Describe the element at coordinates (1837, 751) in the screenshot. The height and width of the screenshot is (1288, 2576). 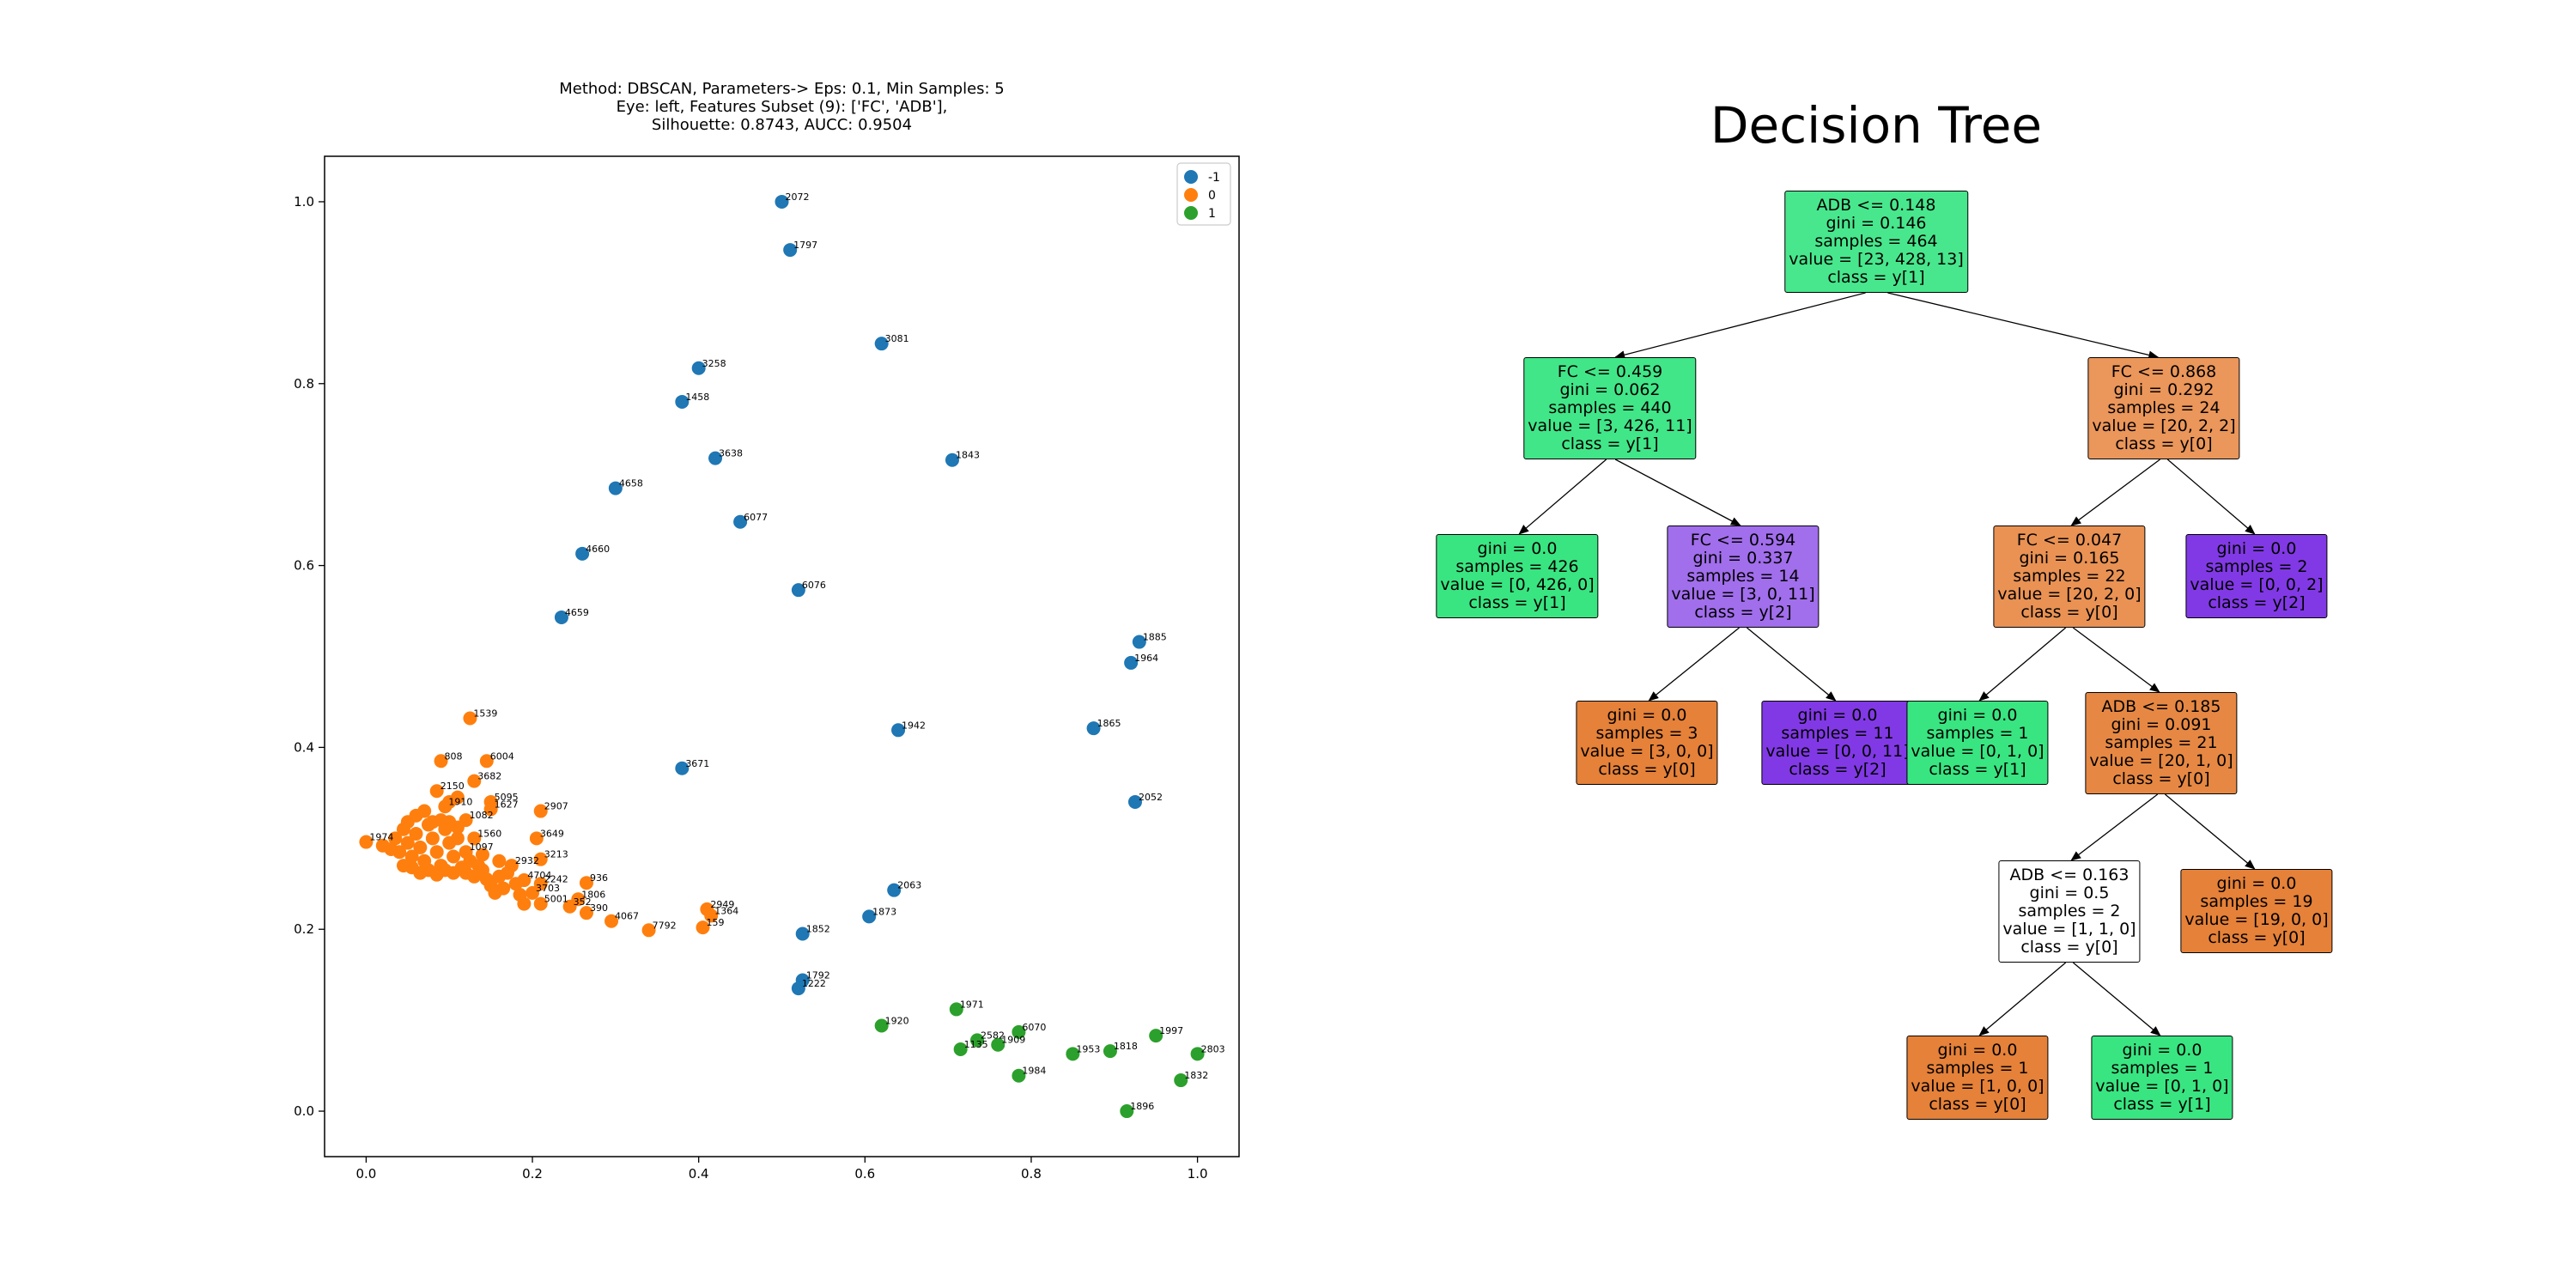
I see `tree-node-line: value = [0, 0, 11]` at that location.